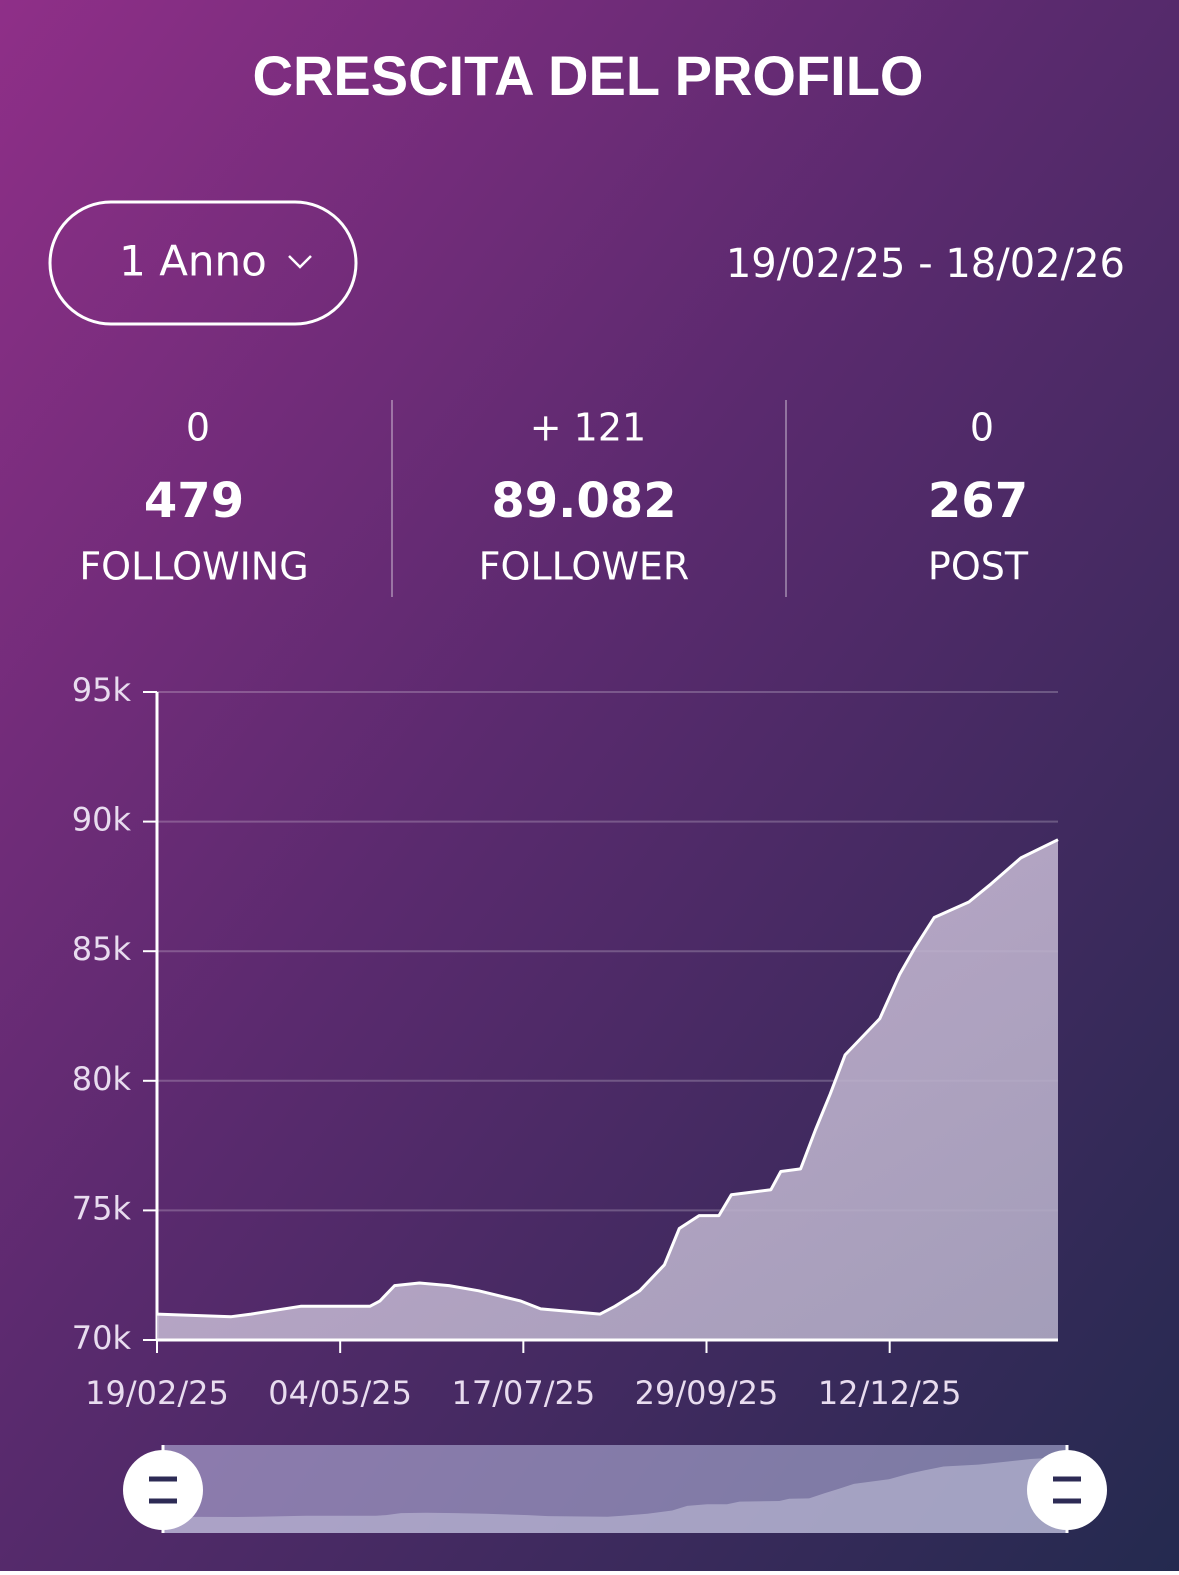  What do you see at coordinates (300, 262) in the screenshot?
I see `chevron` at bounding box center [300, 262].